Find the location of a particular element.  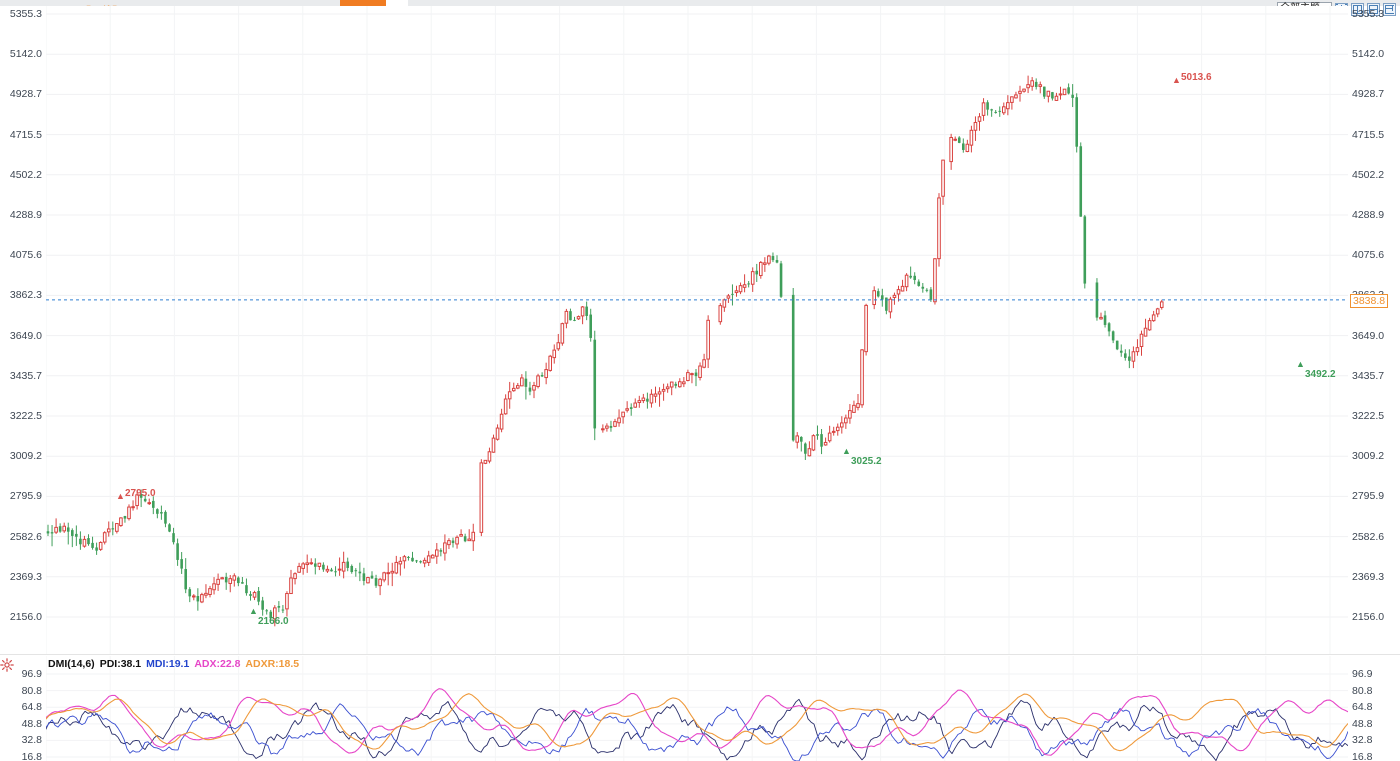

dmi-axis-tick-left: 80.8 is located at coordinates (31, 690).